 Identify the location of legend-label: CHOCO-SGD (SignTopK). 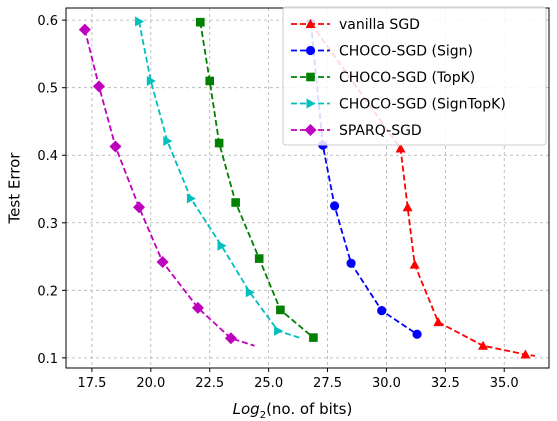
(422, 105).